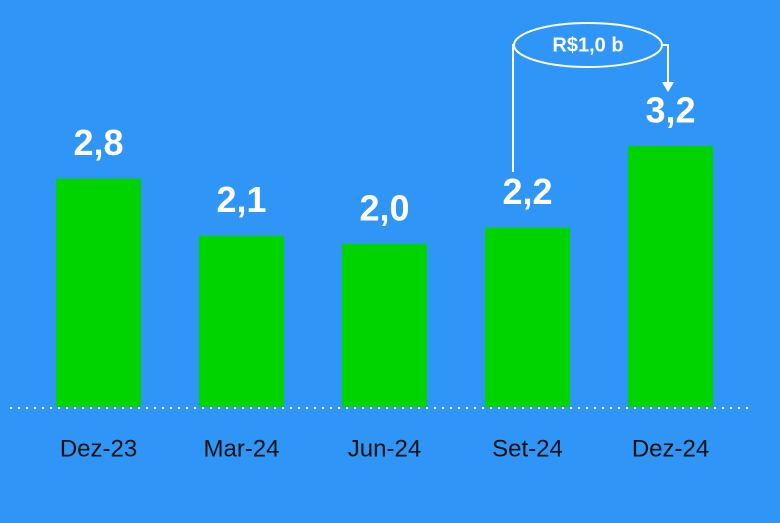 The width and height of the screenshot is (780, 523). I want to click on arrow-head, so click(668, 87).